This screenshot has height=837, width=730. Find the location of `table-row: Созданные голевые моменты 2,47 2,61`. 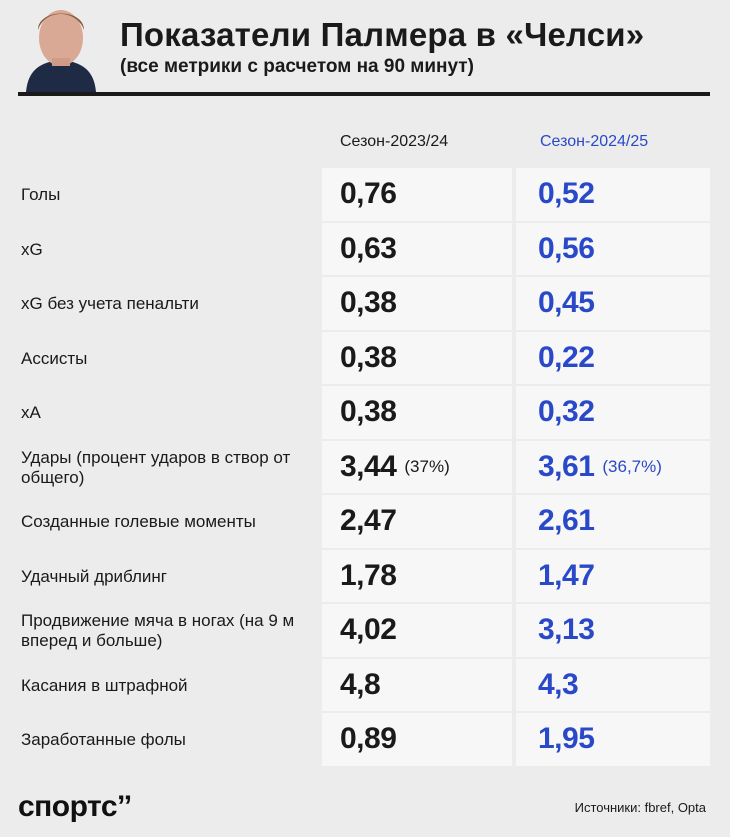

table-row: Созданные голевые моменты 2,47 2,61 is located at coordinates (364, 522).